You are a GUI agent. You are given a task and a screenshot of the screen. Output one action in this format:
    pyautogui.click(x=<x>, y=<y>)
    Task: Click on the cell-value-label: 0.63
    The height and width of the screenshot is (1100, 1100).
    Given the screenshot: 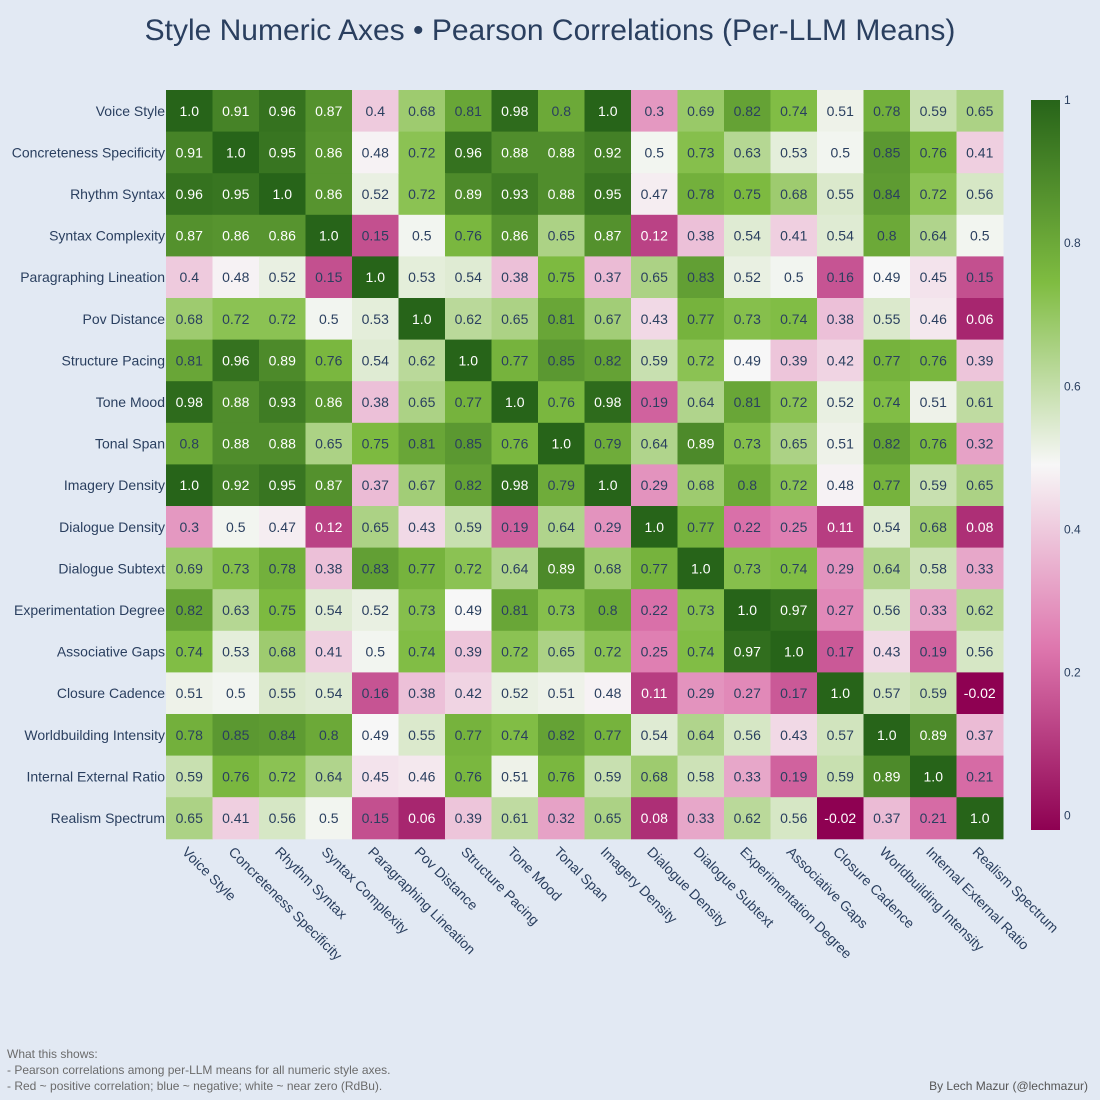 What is the action you would take?
    pyautogui.click(x=235, y=610)
    